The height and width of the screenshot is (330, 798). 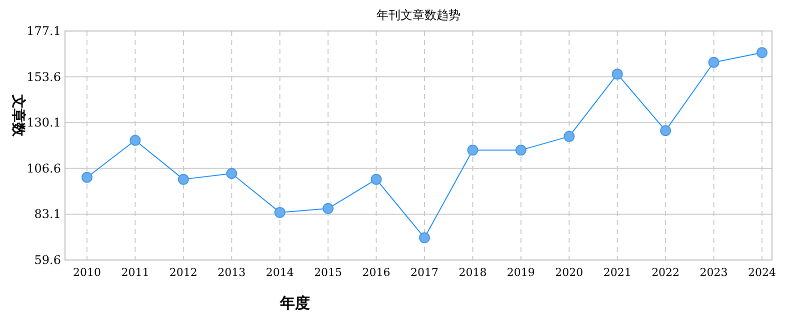 I want to click on y-tick-label: 59.6, so click(x=47, y=260).